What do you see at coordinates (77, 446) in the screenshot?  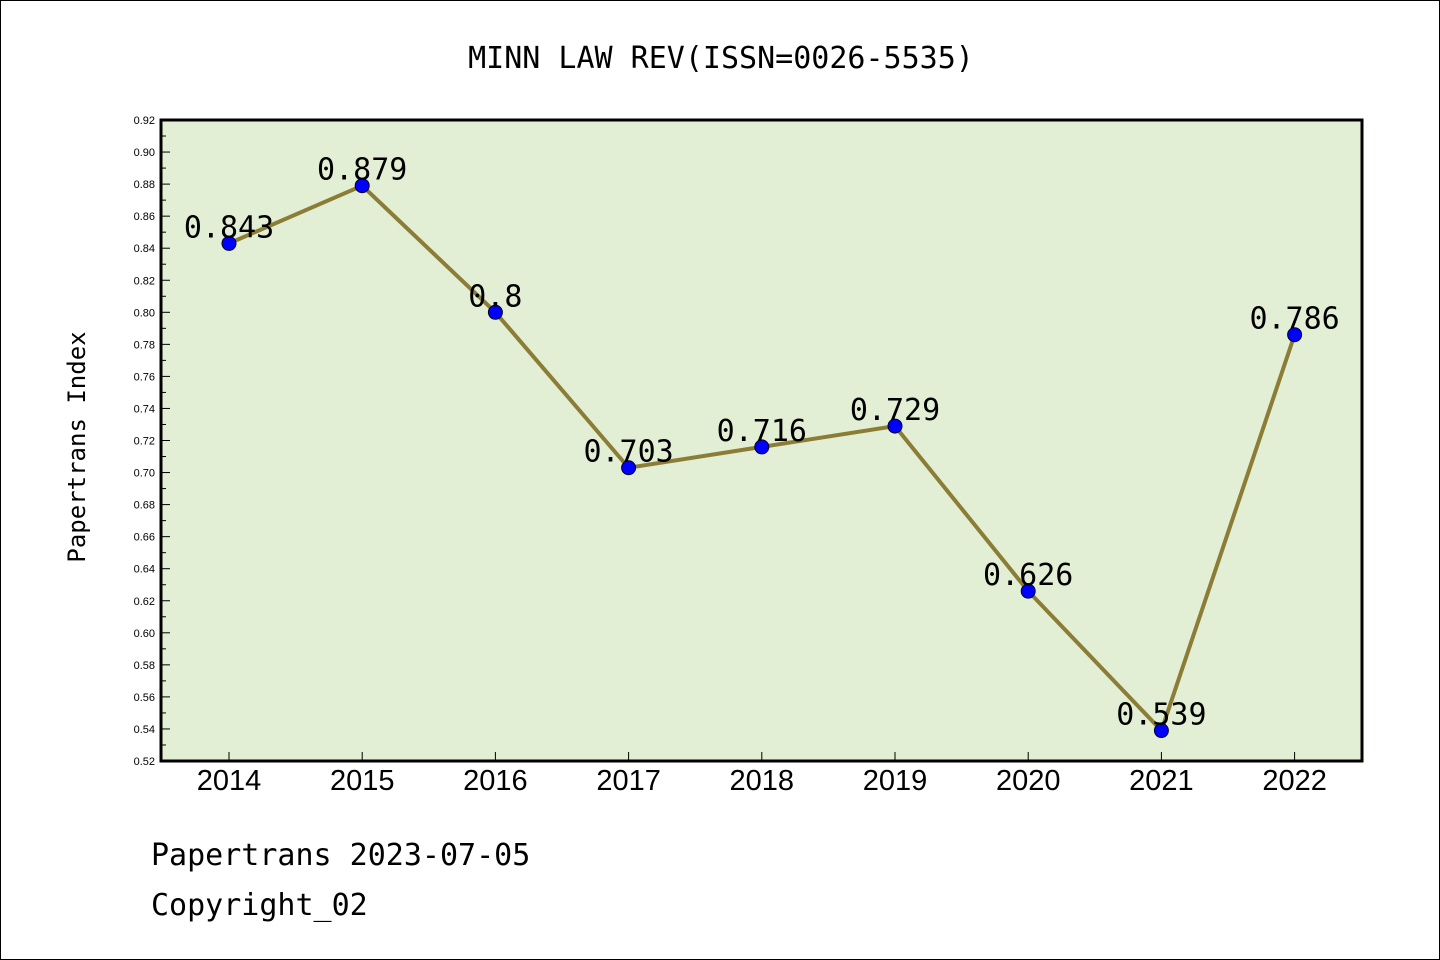 I see `y-axis-label: Papertrans Index` at bounding box center [77, 446].